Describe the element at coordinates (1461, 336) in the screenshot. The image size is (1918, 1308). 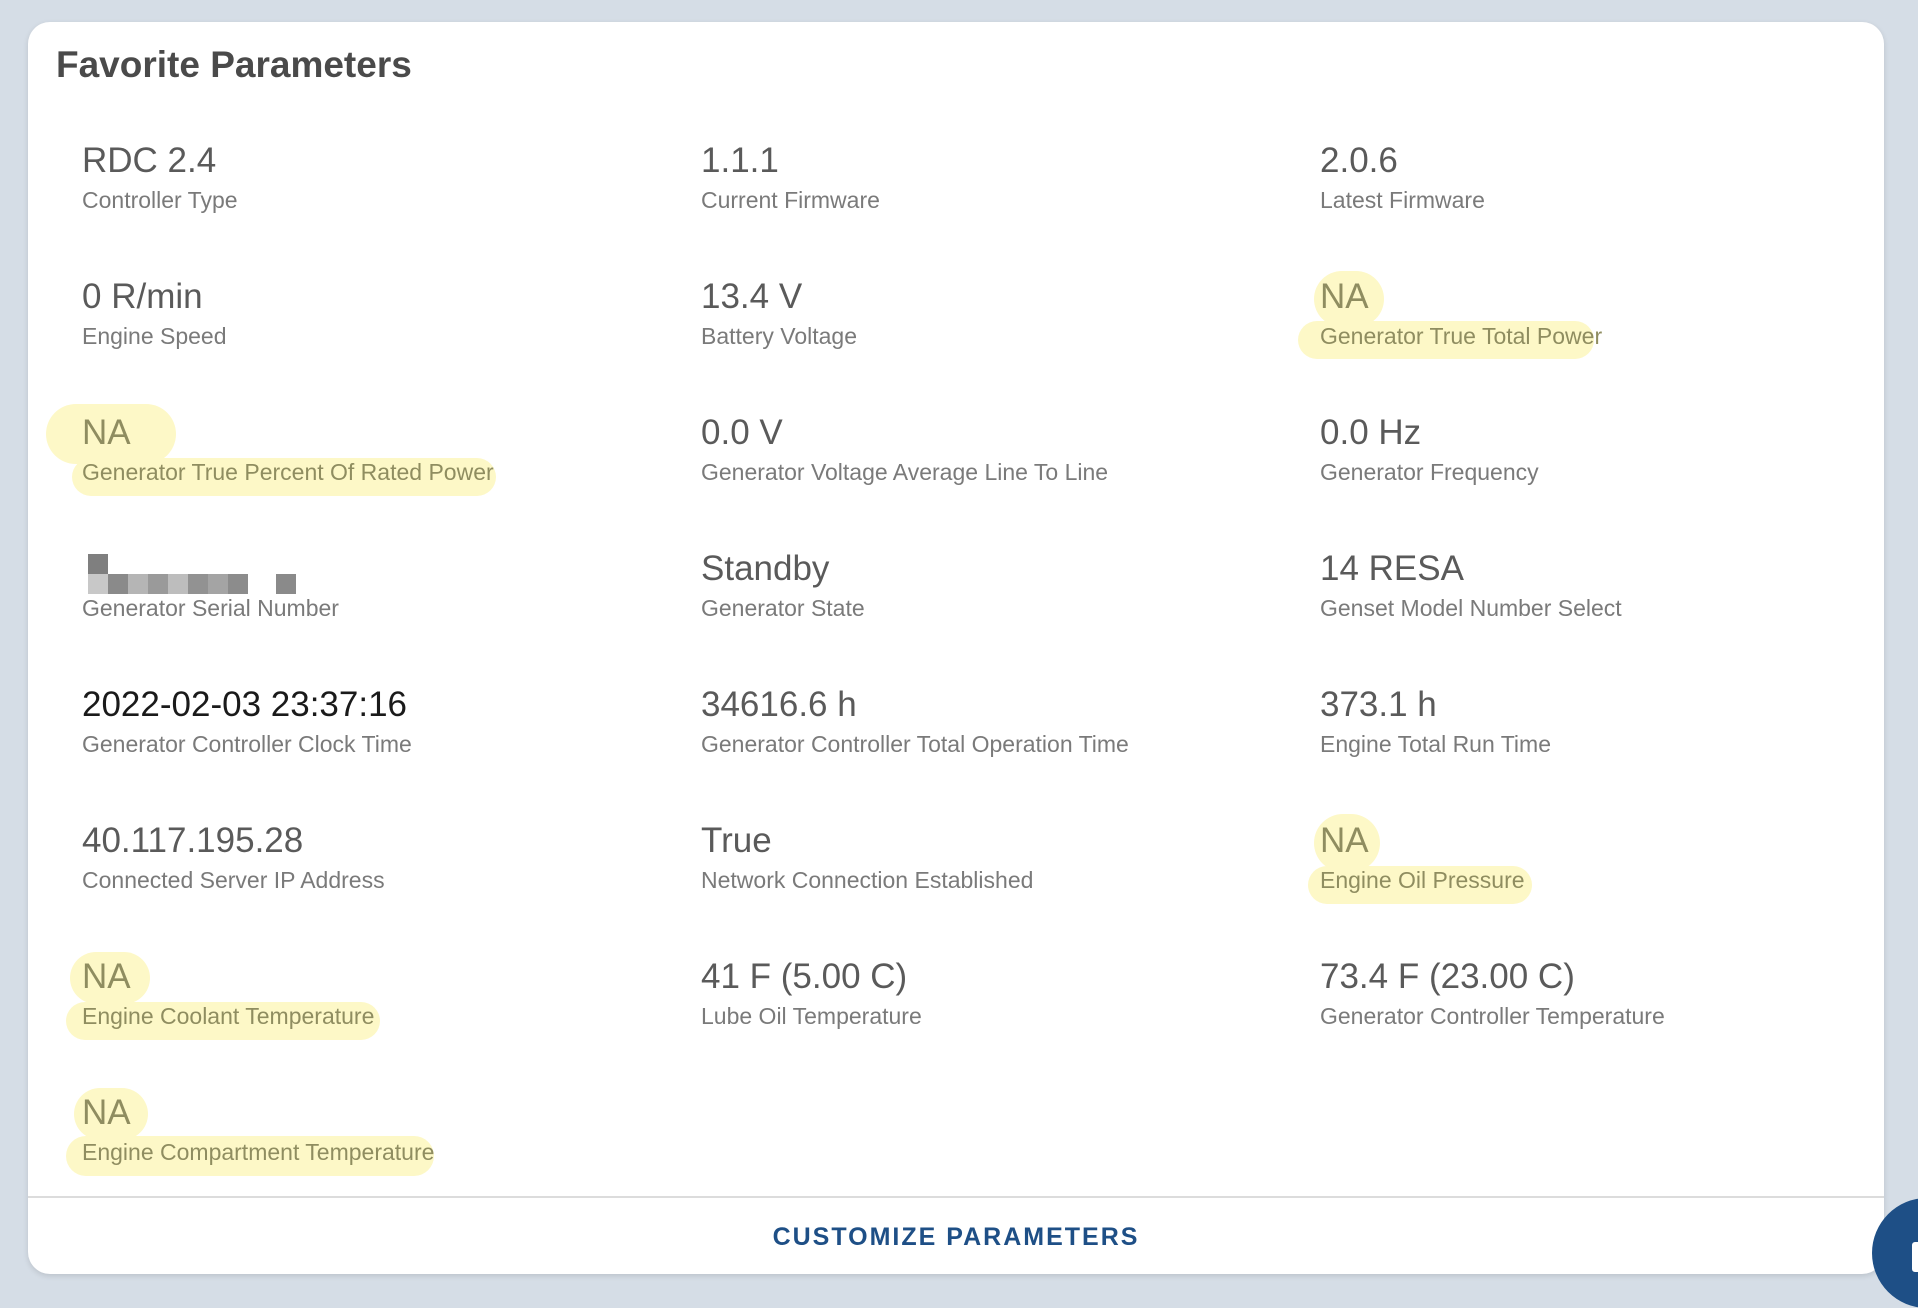
I see `param-label: Generator True Total Power` at that location.